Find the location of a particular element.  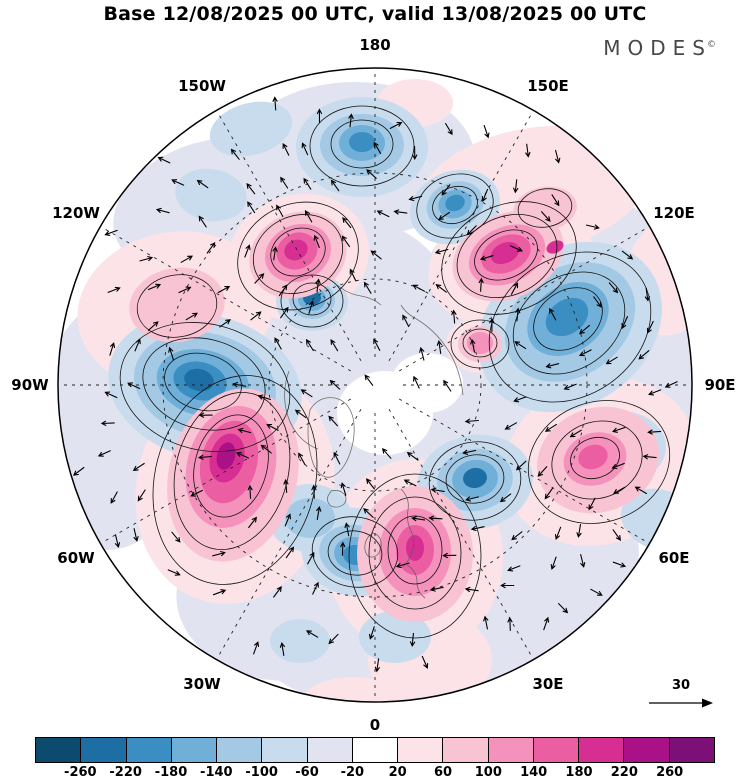

copyright-mark: © is located at coordinates (711, 45).